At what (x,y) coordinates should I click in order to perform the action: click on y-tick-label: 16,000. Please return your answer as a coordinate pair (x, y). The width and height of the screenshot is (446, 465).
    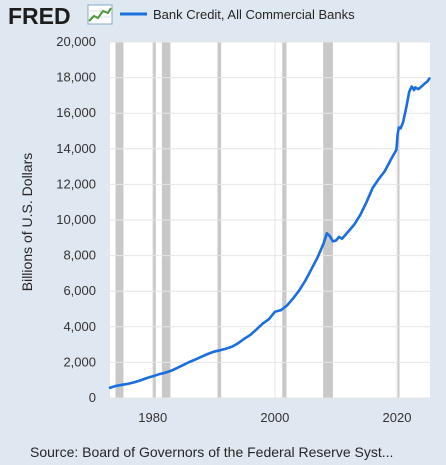
    Looking at the image, I should click on (76, 112).